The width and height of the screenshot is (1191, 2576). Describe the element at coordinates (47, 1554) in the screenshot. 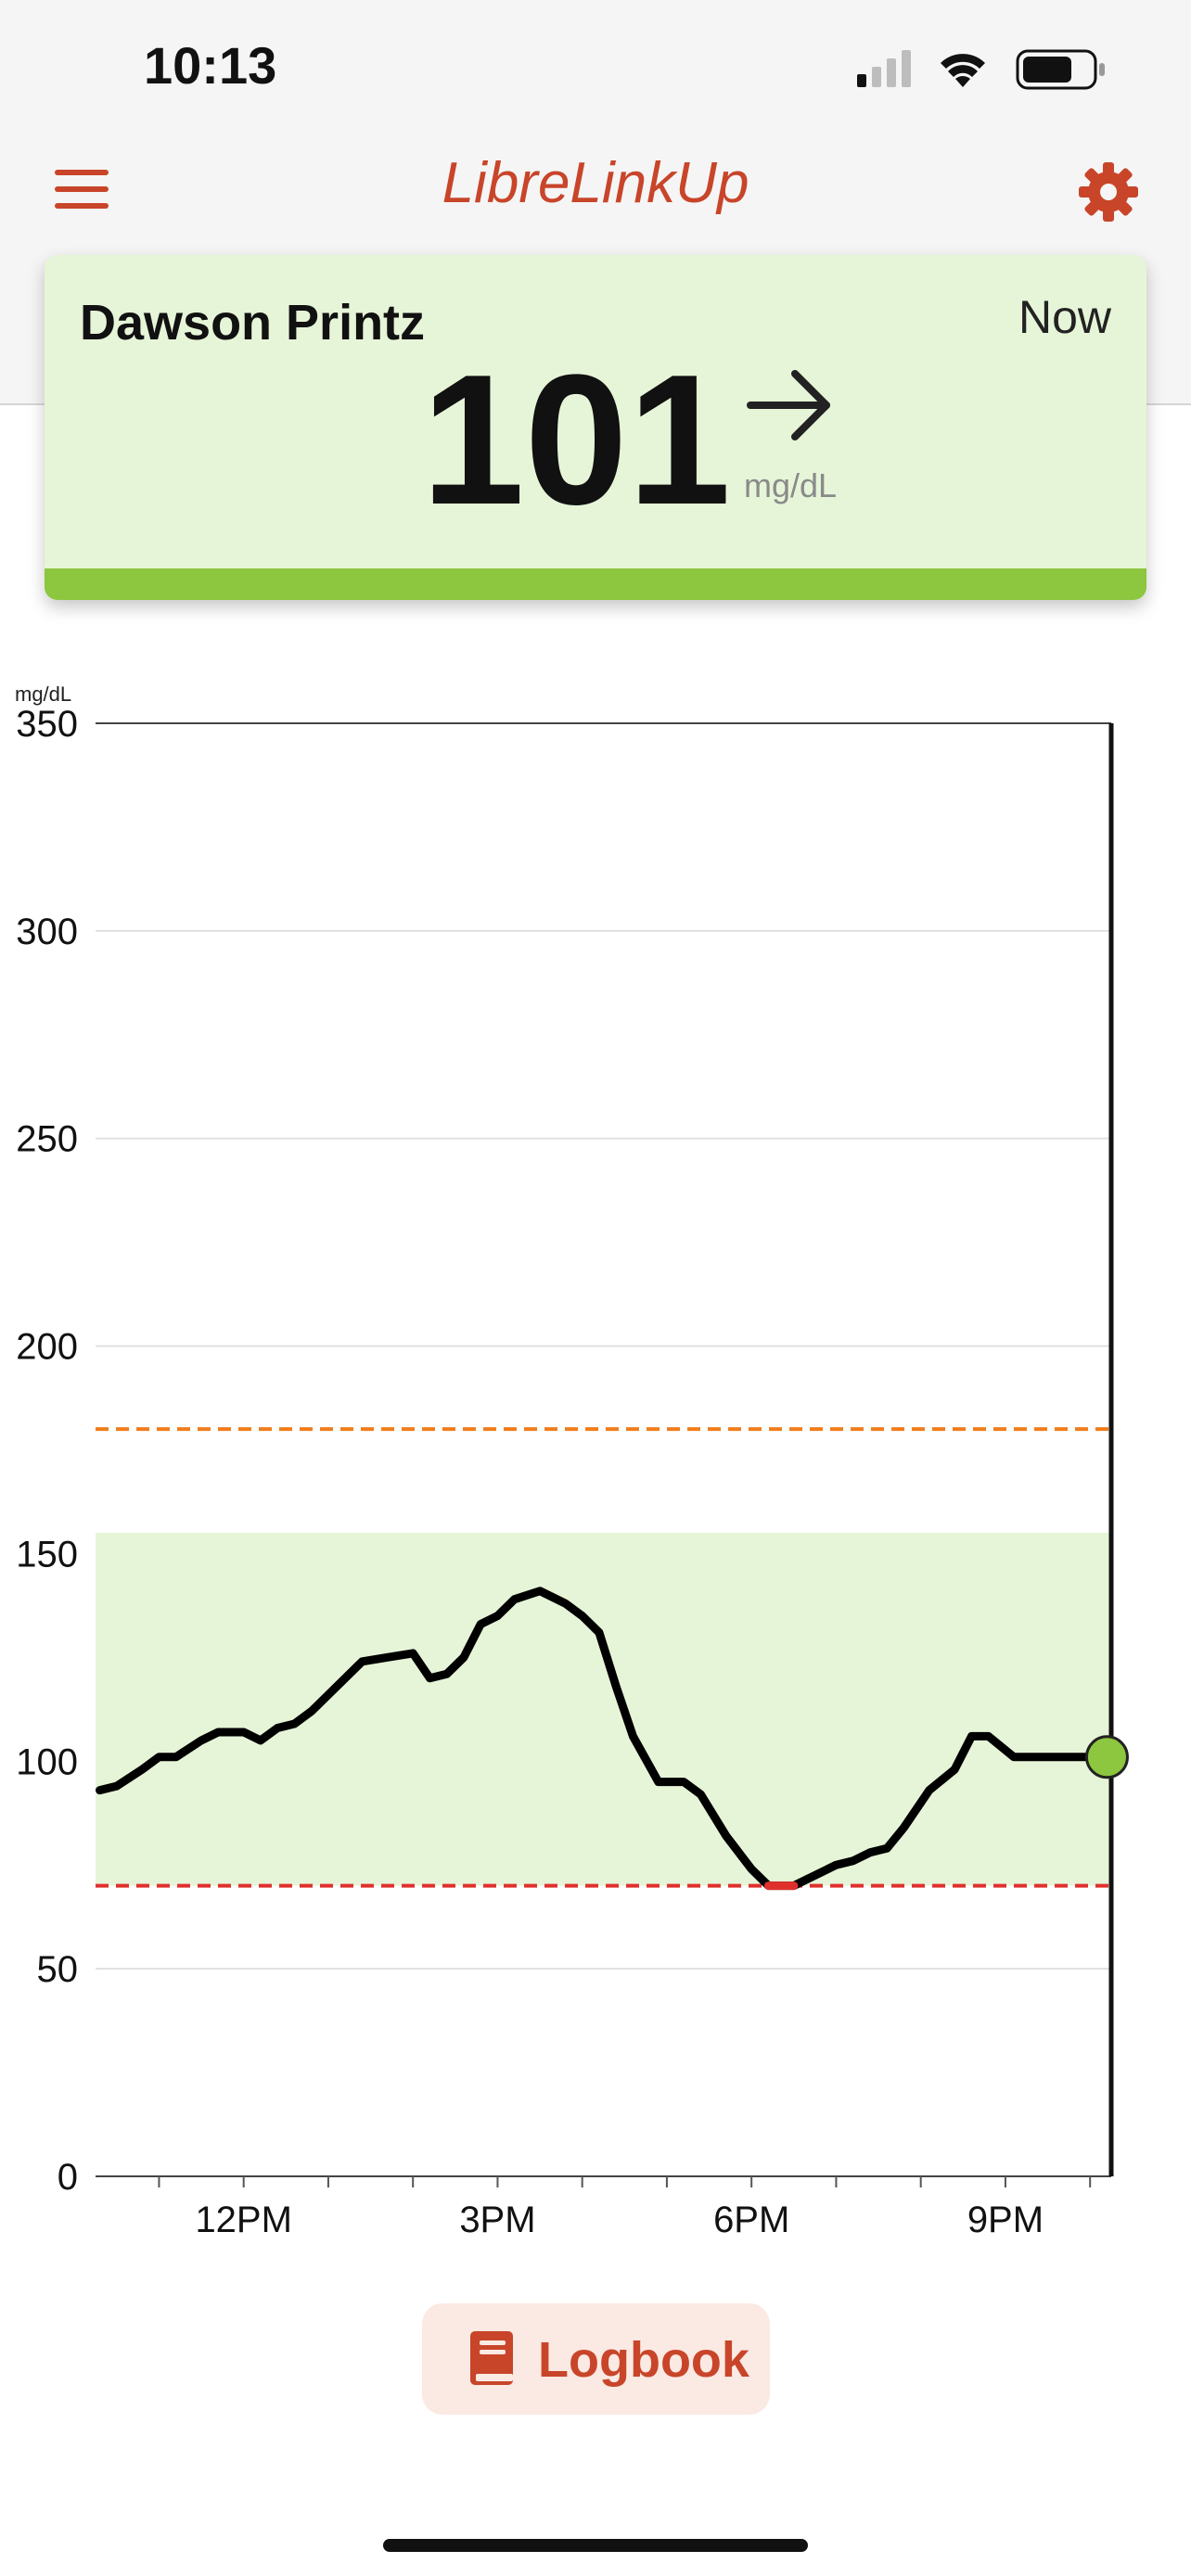

I see `y-tick-label: 150` at that location.